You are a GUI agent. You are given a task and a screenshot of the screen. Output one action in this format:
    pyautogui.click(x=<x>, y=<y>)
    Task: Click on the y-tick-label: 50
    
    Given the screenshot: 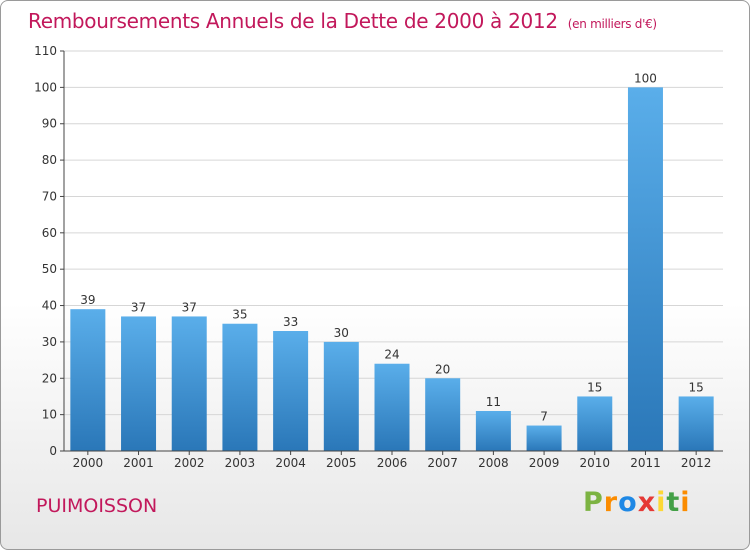 What is the action you would take?
    pyautogui.click(x=49, y=269)
    